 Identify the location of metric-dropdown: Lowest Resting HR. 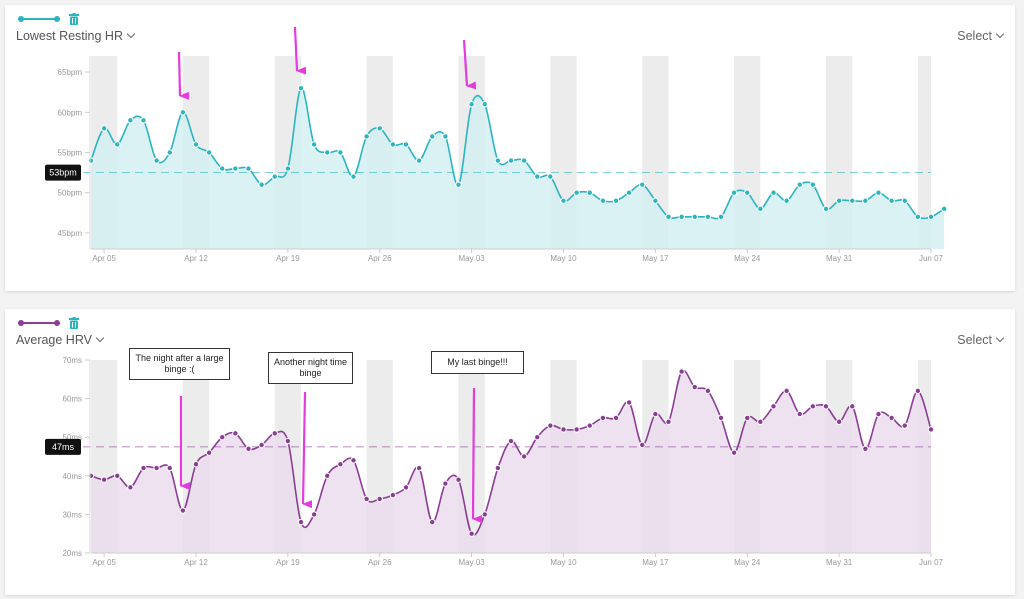
(76, 36).